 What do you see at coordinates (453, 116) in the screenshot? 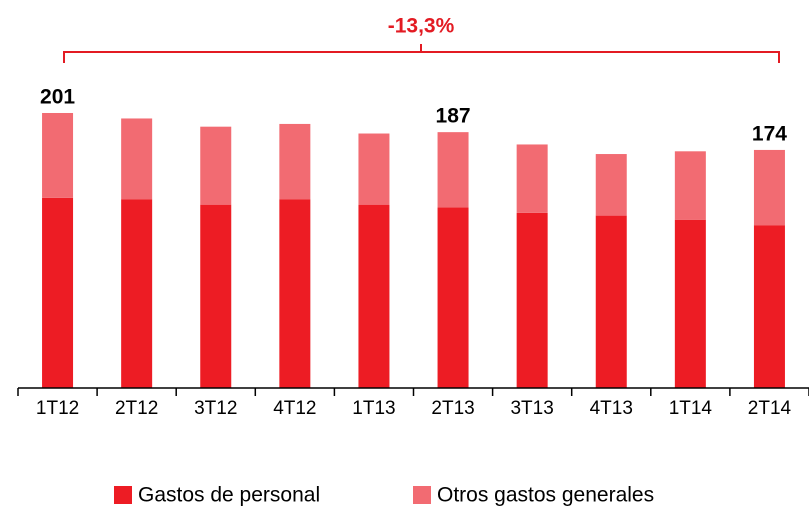
I see `total-label: 187` at bounding box center [453, 116].